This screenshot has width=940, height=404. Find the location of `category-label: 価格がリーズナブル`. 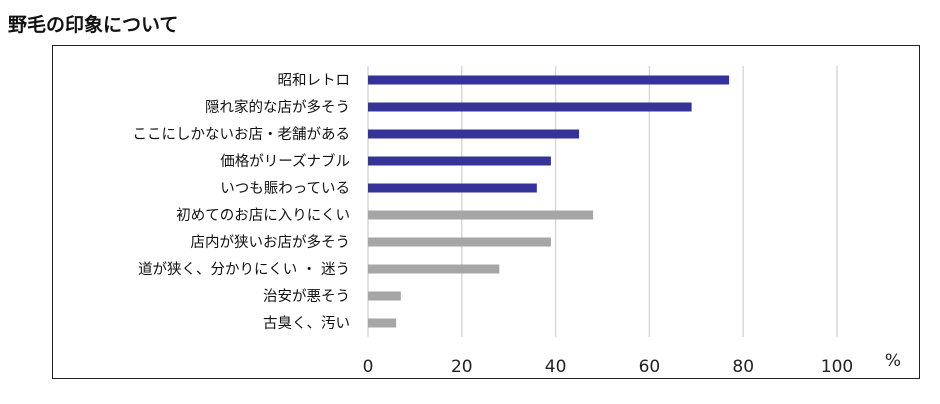

category-label: 価格がリーズナブル is located at coordinates (285, 161).